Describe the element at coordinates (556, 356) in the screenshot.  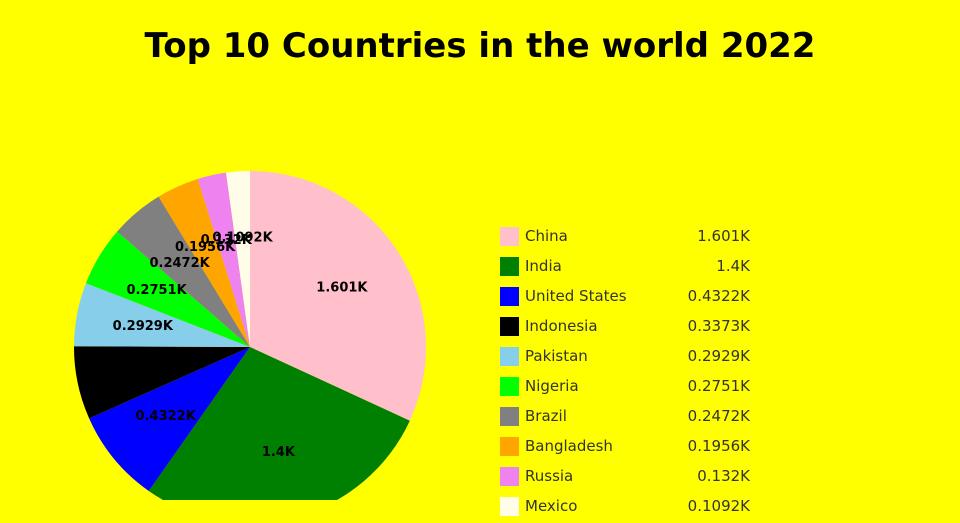
I see `legend-label: Pakistan` at that location.